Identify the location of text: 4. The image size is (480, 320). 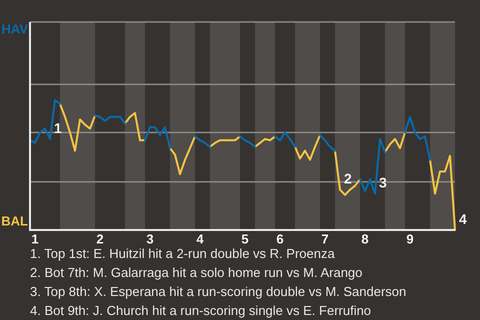
(463, 218).